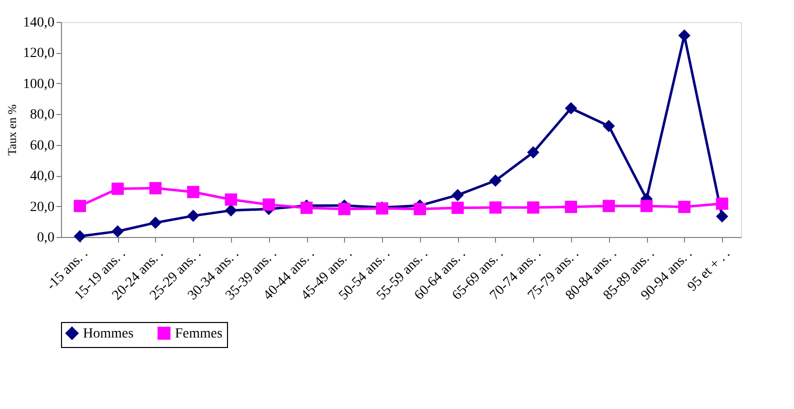 This screenshot has height=409, width=794. I want to click on y-axis-title: Taux en %, so click(12, 130).